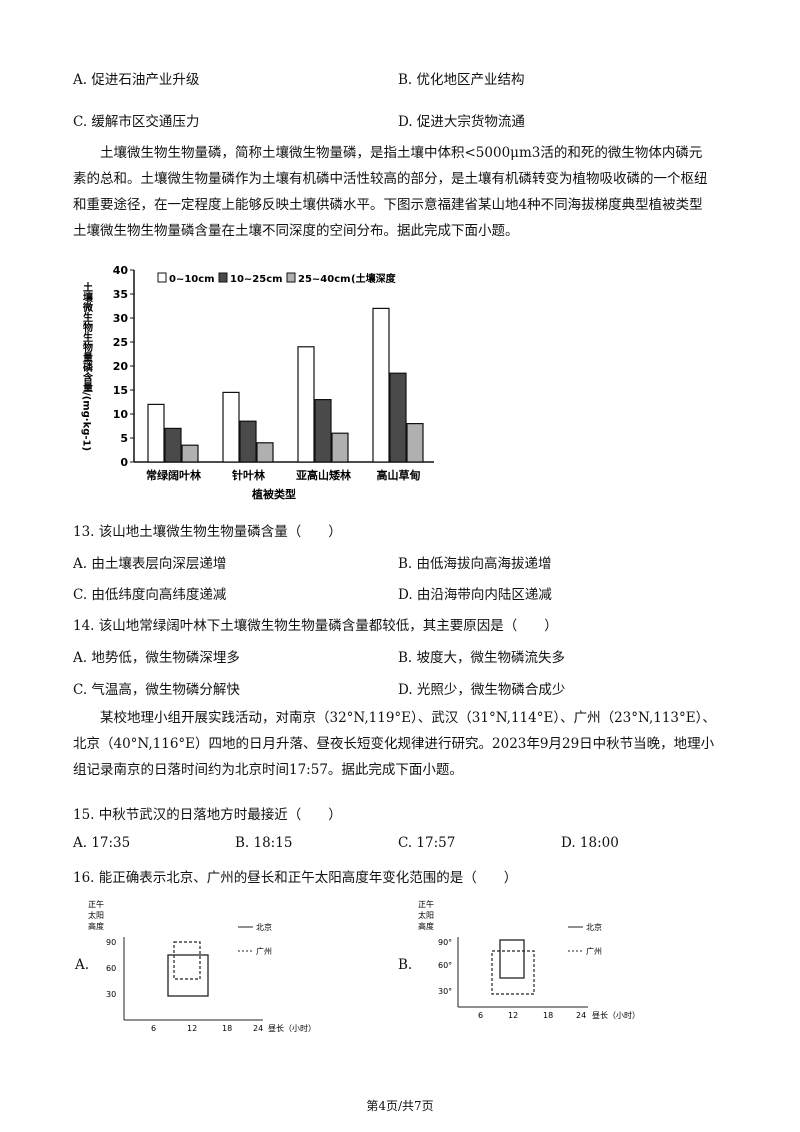 This screenshot has height=1132, width=800. What do you see at coordinates (256, 279) in the screenshot?
I see `chart-legend-label: 10~25cm` at bounding box center [256, 279].